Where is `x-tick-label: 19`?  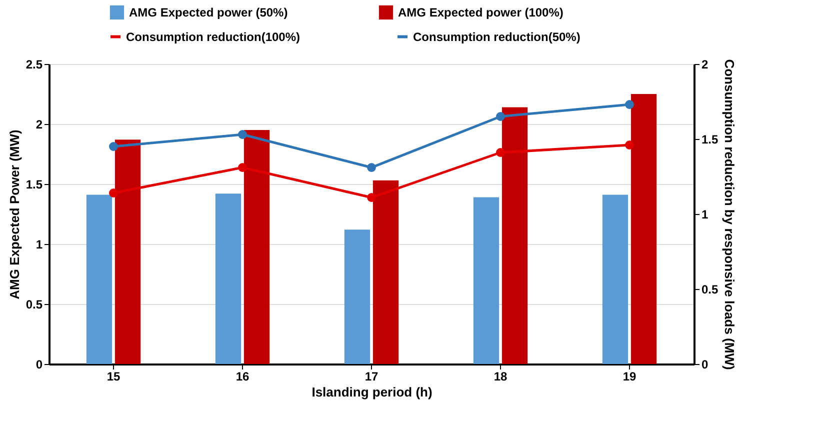
x-tick-label: 19 is located at coordinates (629, 377).